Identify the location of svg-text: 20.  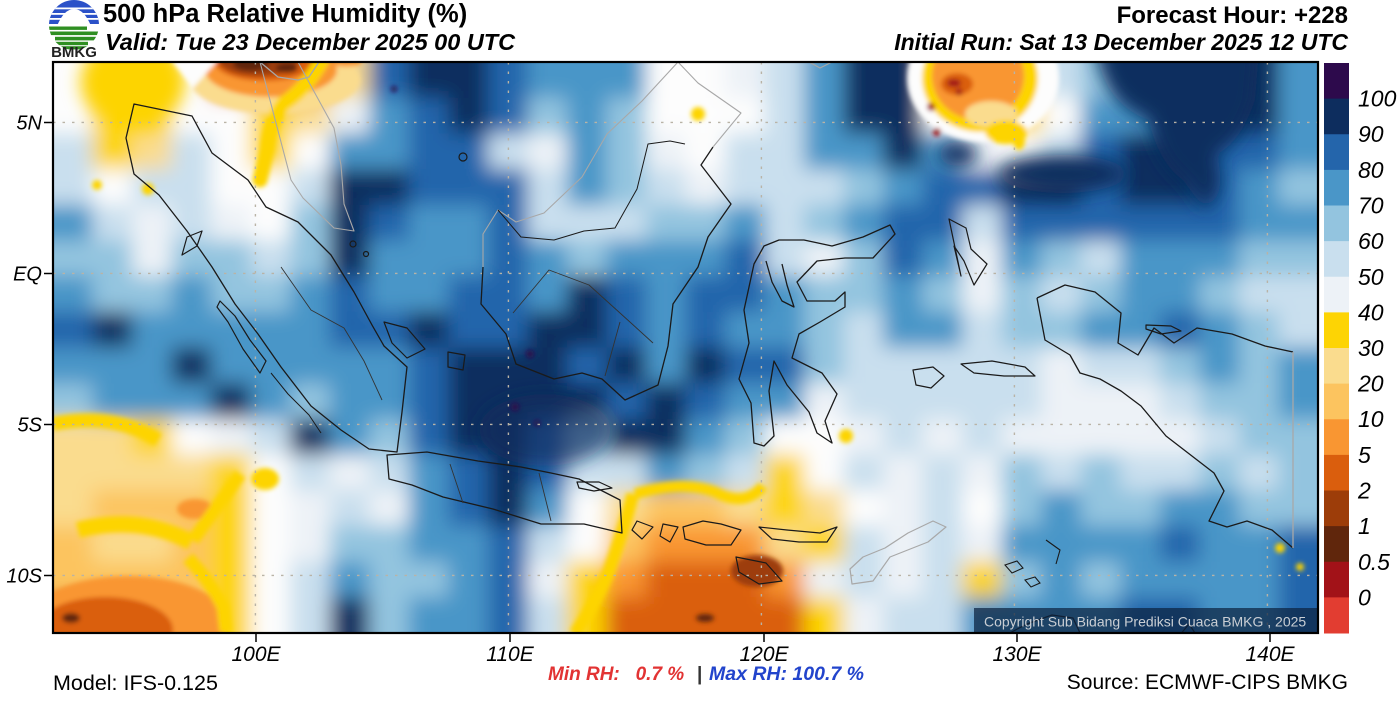
(1370, 384).